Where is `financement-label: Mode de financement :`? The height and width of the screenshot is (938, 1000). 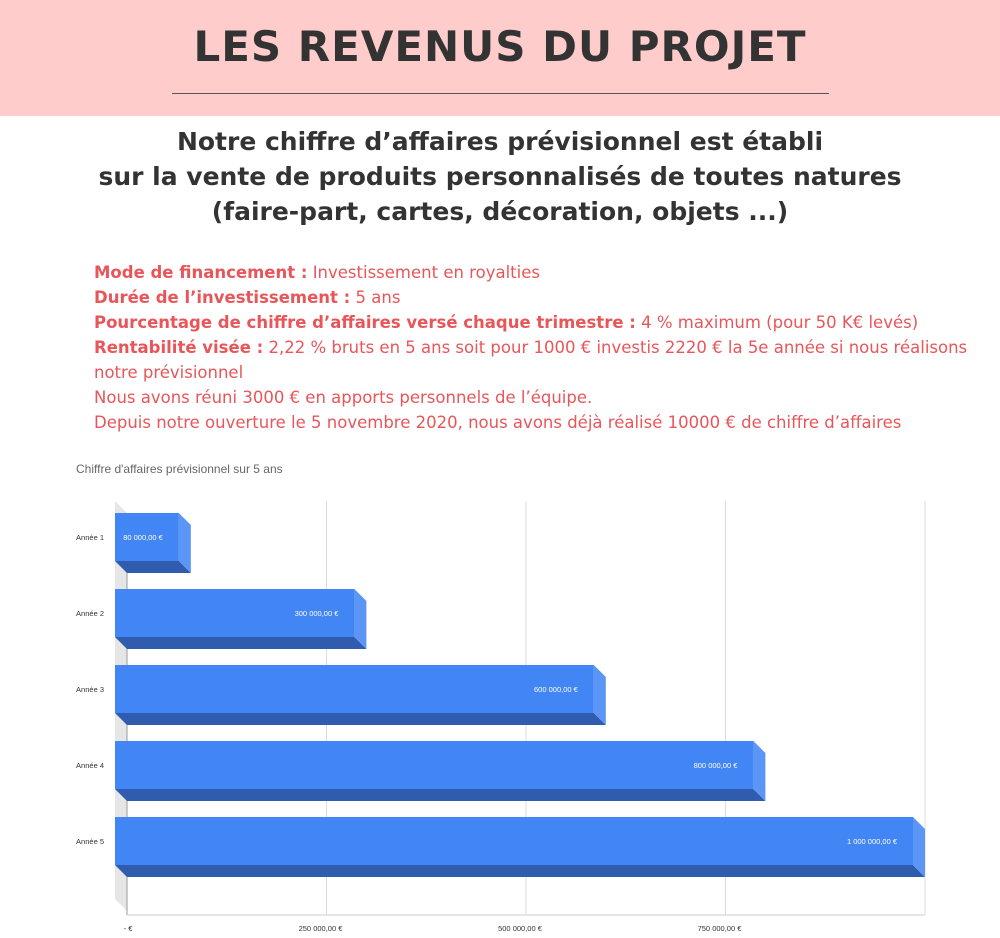
financement-label: Mode de financement : is located at coordinates (201, 272).